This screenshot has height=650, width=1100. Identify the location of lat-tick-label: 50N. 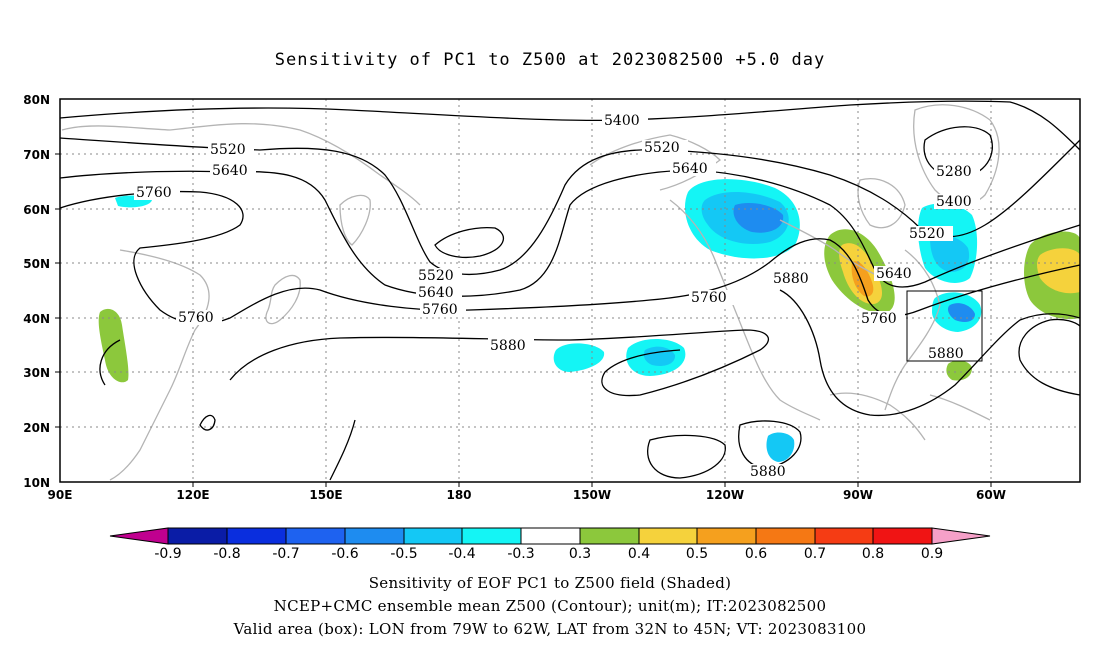
(36, 264).